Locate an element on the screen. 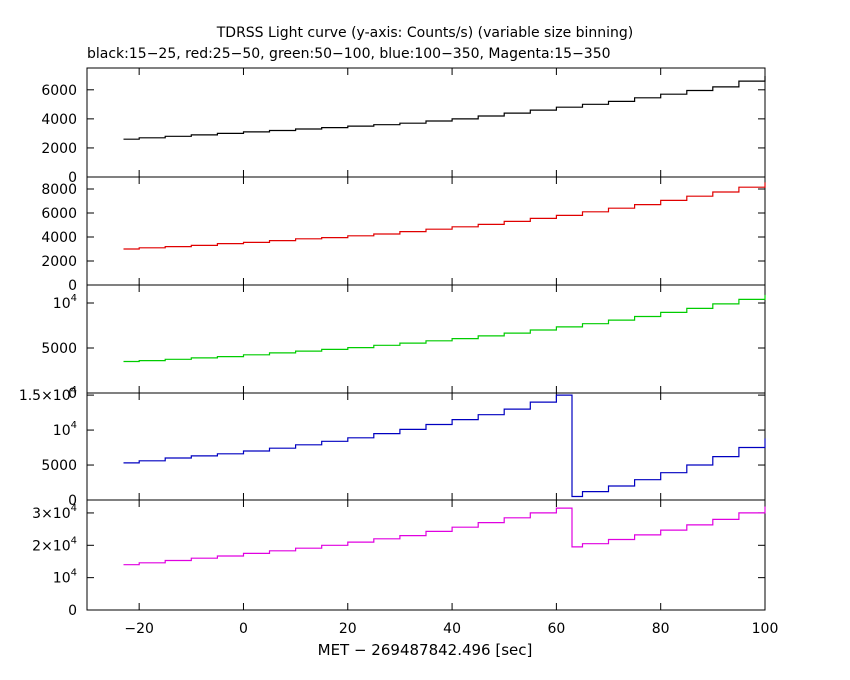  x-tick-label: 60 is located at coordinates (556, 629).